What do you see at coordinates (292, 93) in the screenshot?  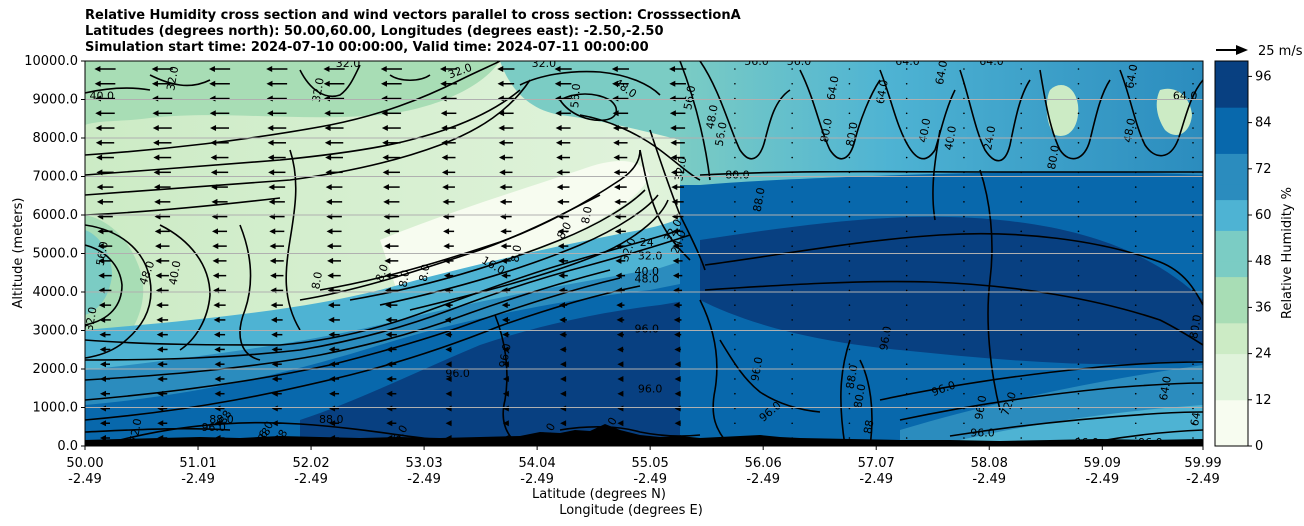 I see `field-upper-band` at bounding box center [292, 93].